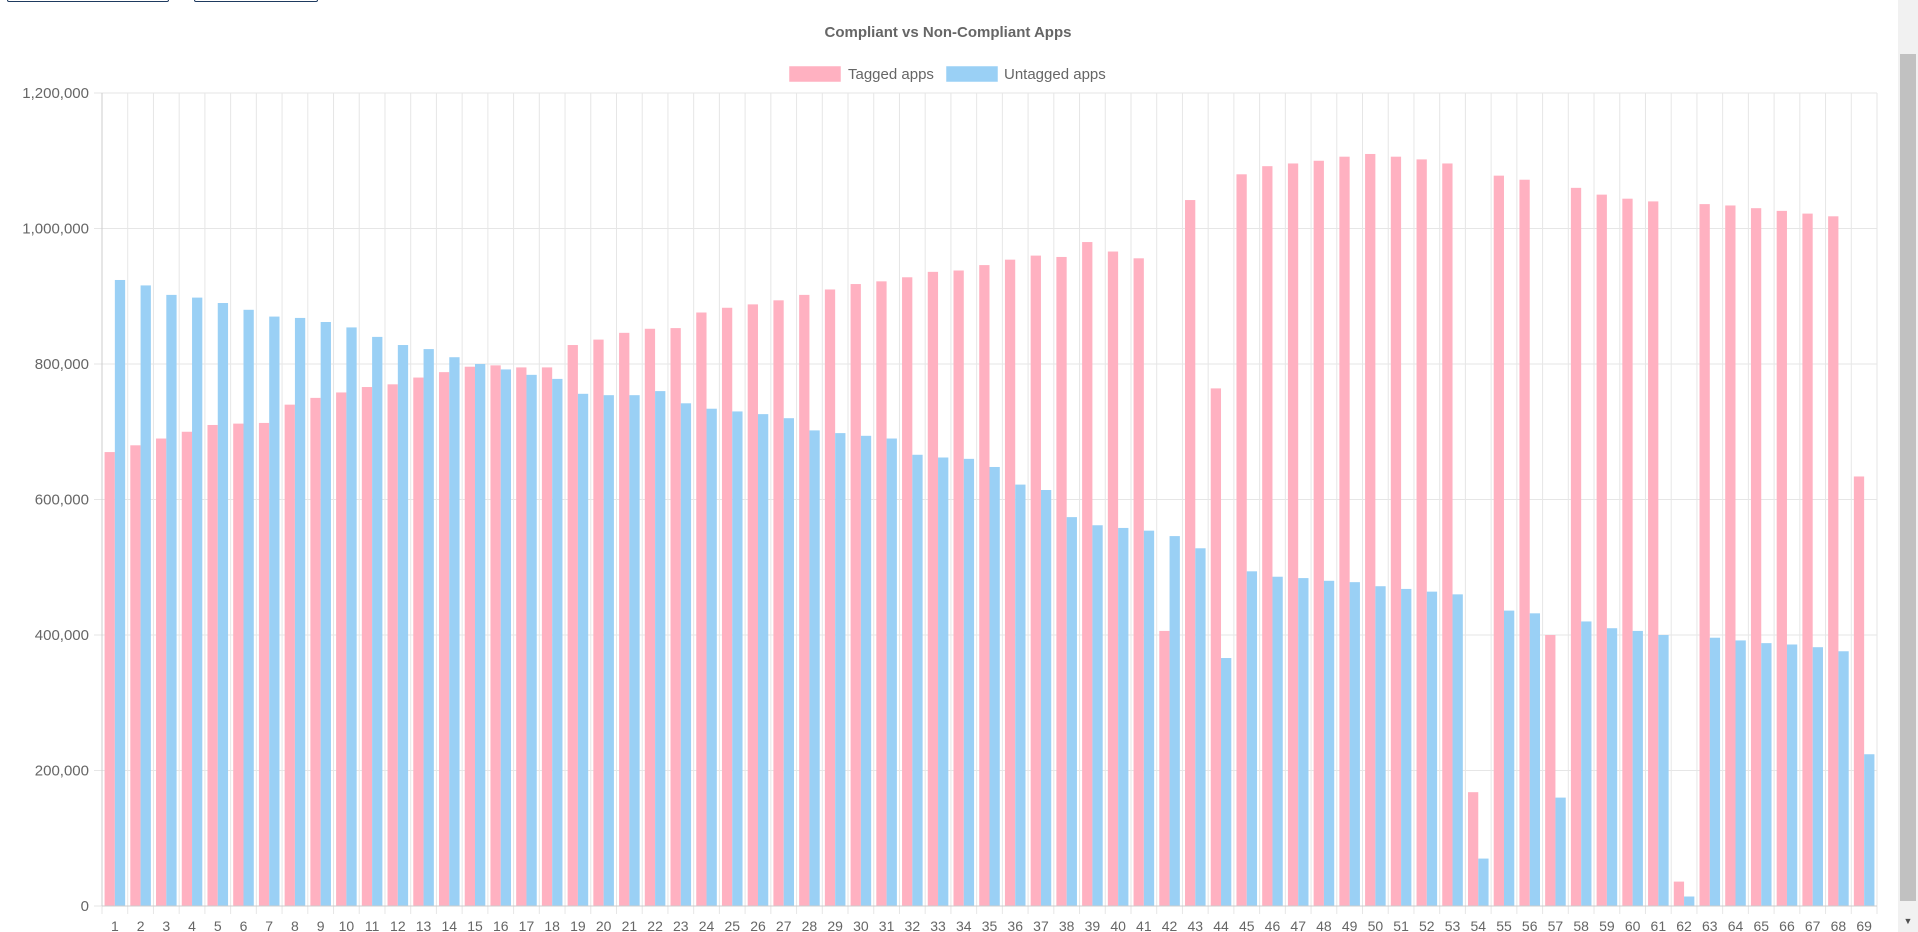 This screenshot has height=932, width=1918. What do you see at coordinates (887, 925) in the screenshot?
I see `x-tick-label: 31` at bounding box center [887, 925].